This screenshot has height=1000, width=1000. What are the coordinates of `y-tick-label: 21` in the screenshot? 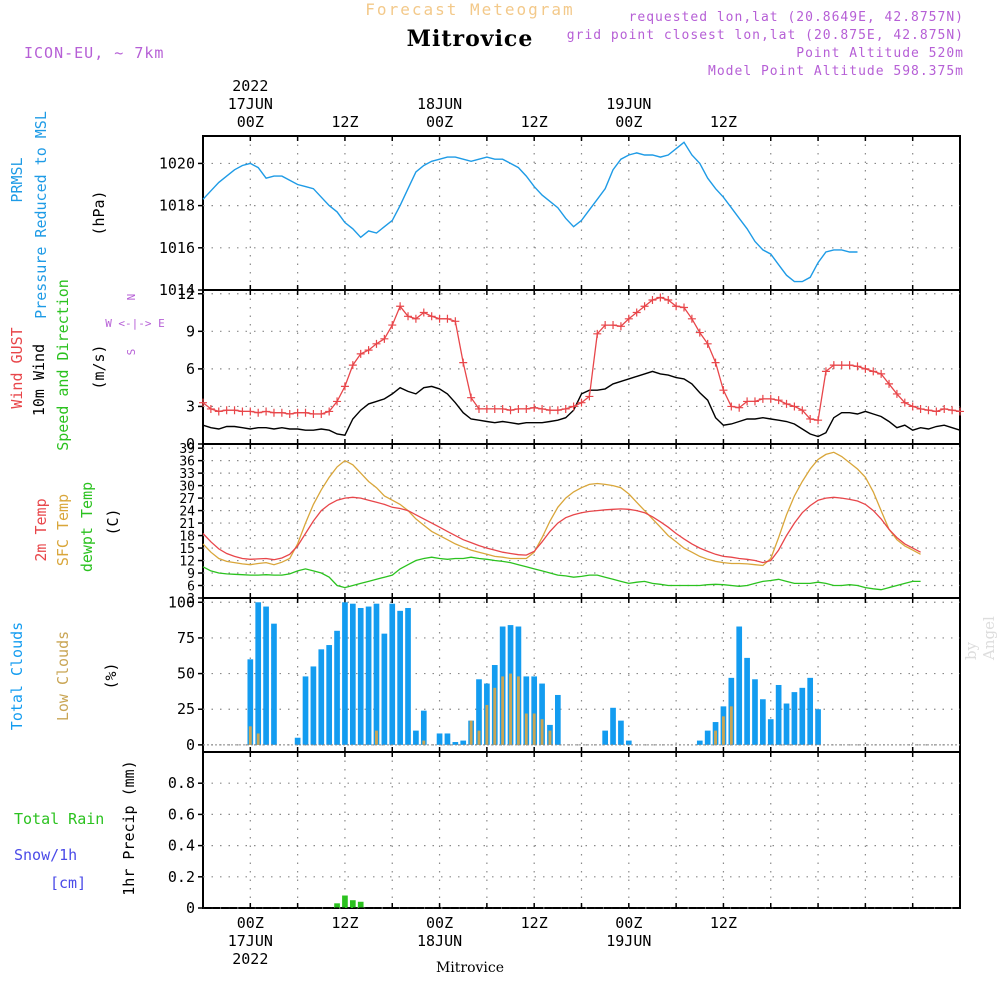 It's located at (187, 524).